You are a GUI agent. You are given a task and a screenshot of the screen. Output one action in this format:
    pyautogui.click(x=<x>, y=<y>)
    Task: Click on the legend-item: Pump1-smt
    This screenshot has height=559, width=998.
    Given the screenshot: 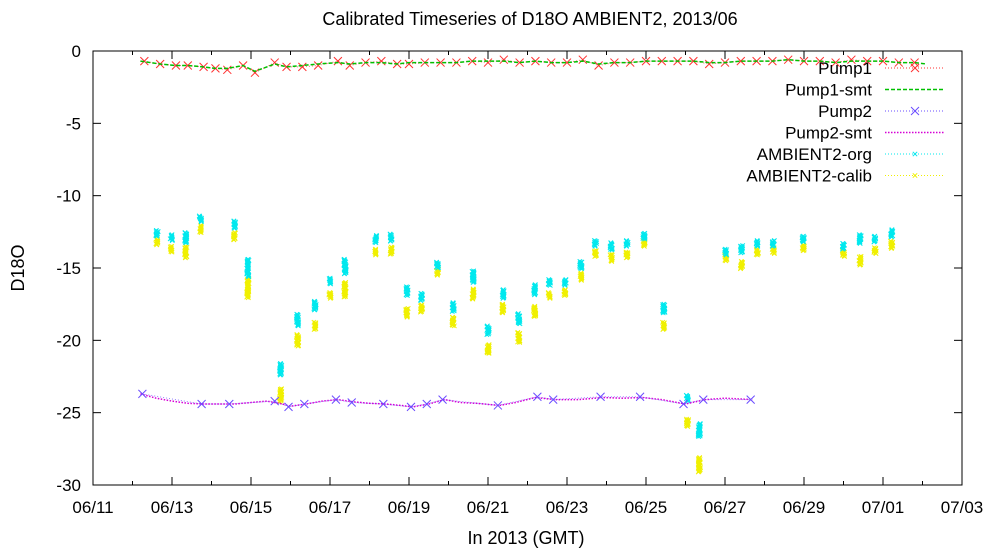 What is the action you would take?
    pyautogui.click(x=865, y=90)
    